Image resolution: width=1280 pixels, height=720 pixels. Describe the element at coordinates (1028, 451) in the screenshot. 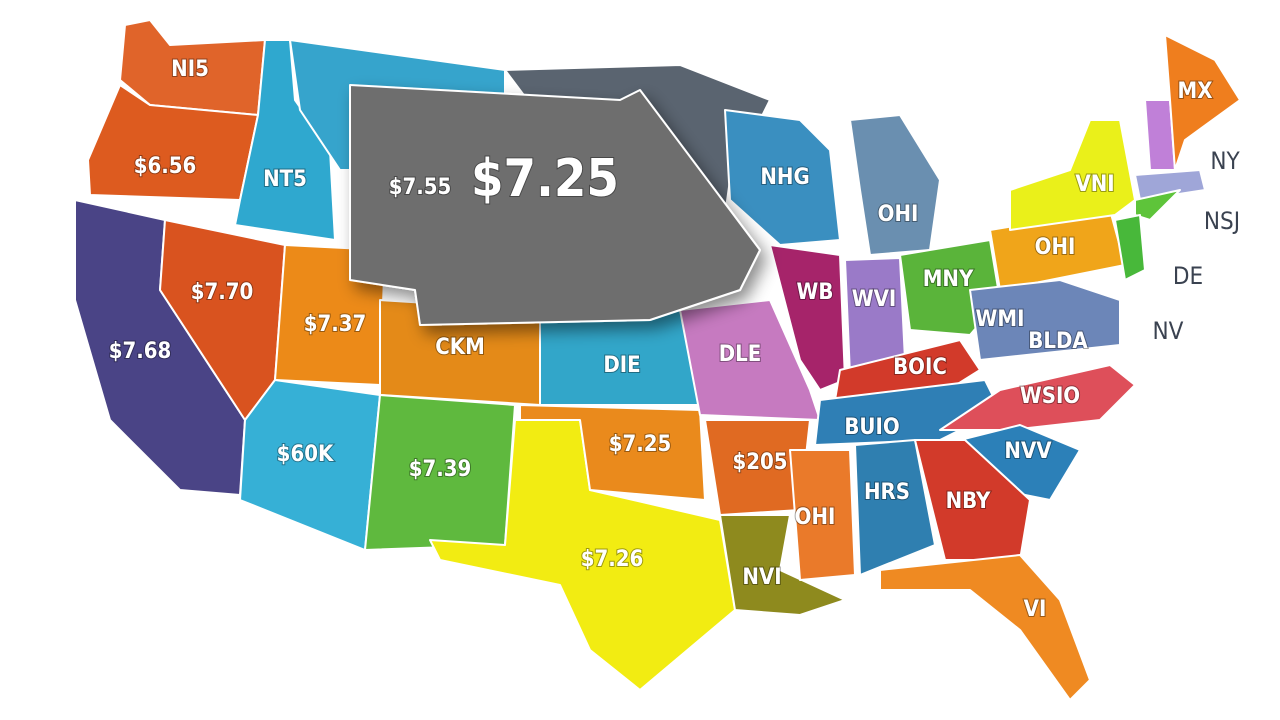

I see `state-label: NVV` at that location.